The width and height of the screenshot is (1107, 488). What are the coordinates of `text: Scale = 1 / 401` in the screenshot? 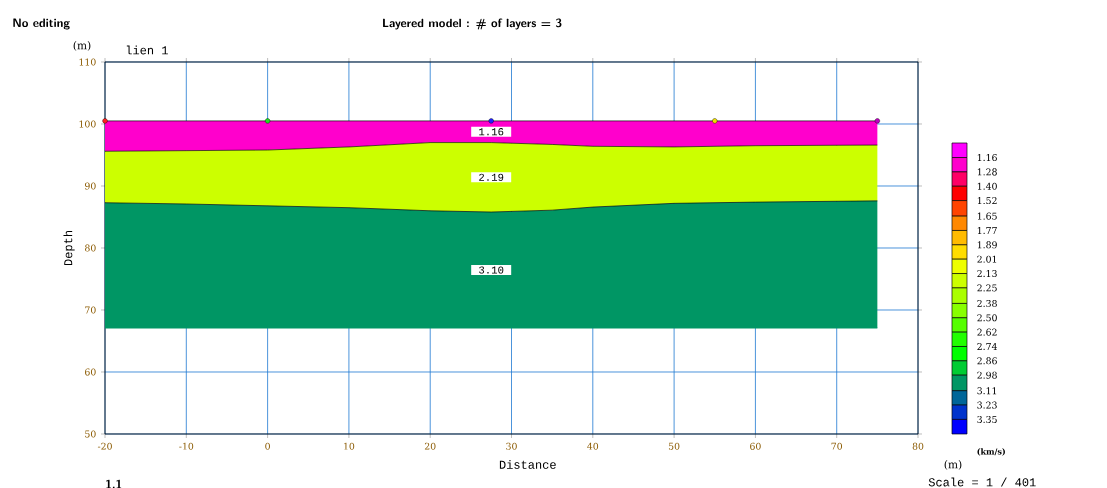 It's located at (982, 482).